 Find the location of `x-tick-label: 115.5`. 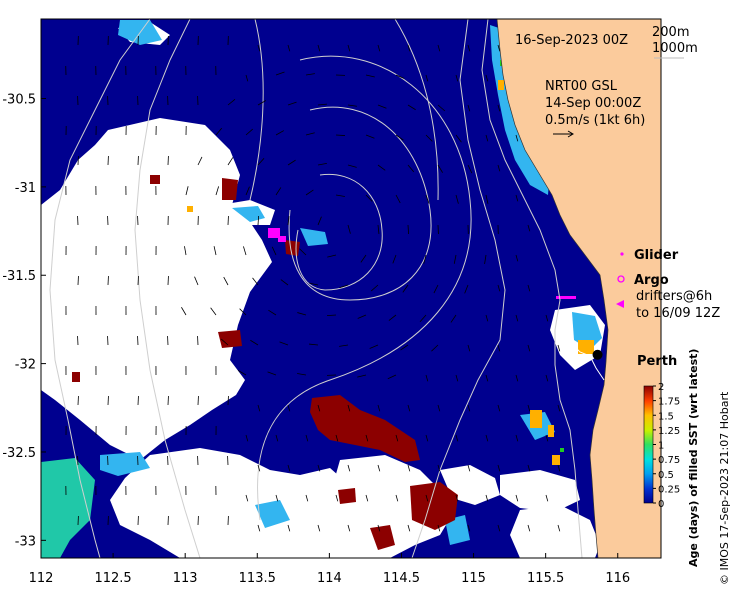

x-tick-label: 115.5 is located at coordinates (545, 578).